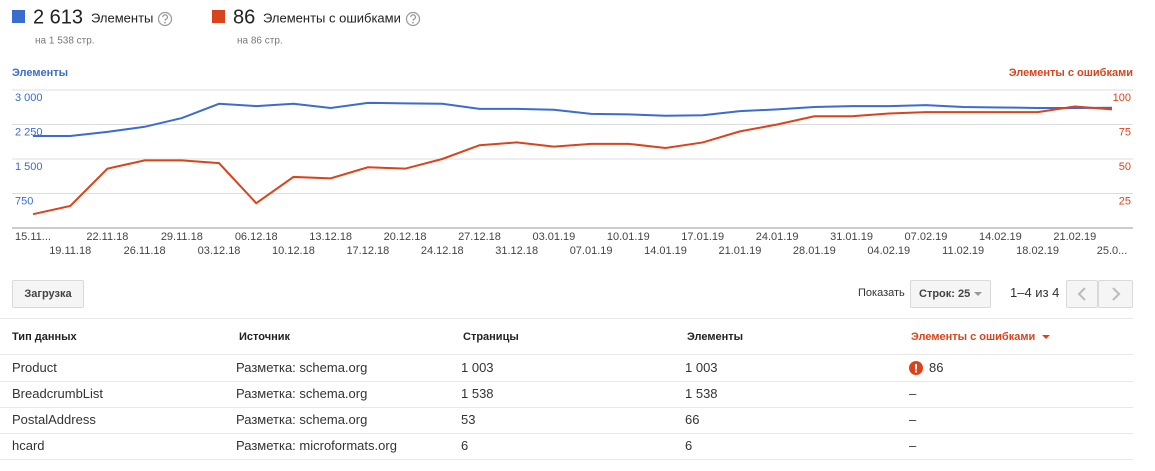  I want to click on x-tick-label: 29.11.18, so click(182, 237).